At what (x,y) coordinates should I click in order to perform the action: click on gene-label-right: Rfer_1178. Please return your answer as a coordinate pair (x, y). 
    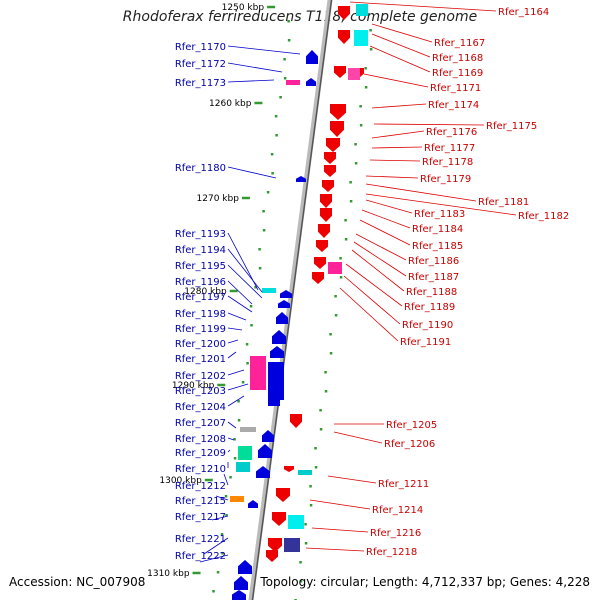
    Looking at the image, I should click on (447, 162).